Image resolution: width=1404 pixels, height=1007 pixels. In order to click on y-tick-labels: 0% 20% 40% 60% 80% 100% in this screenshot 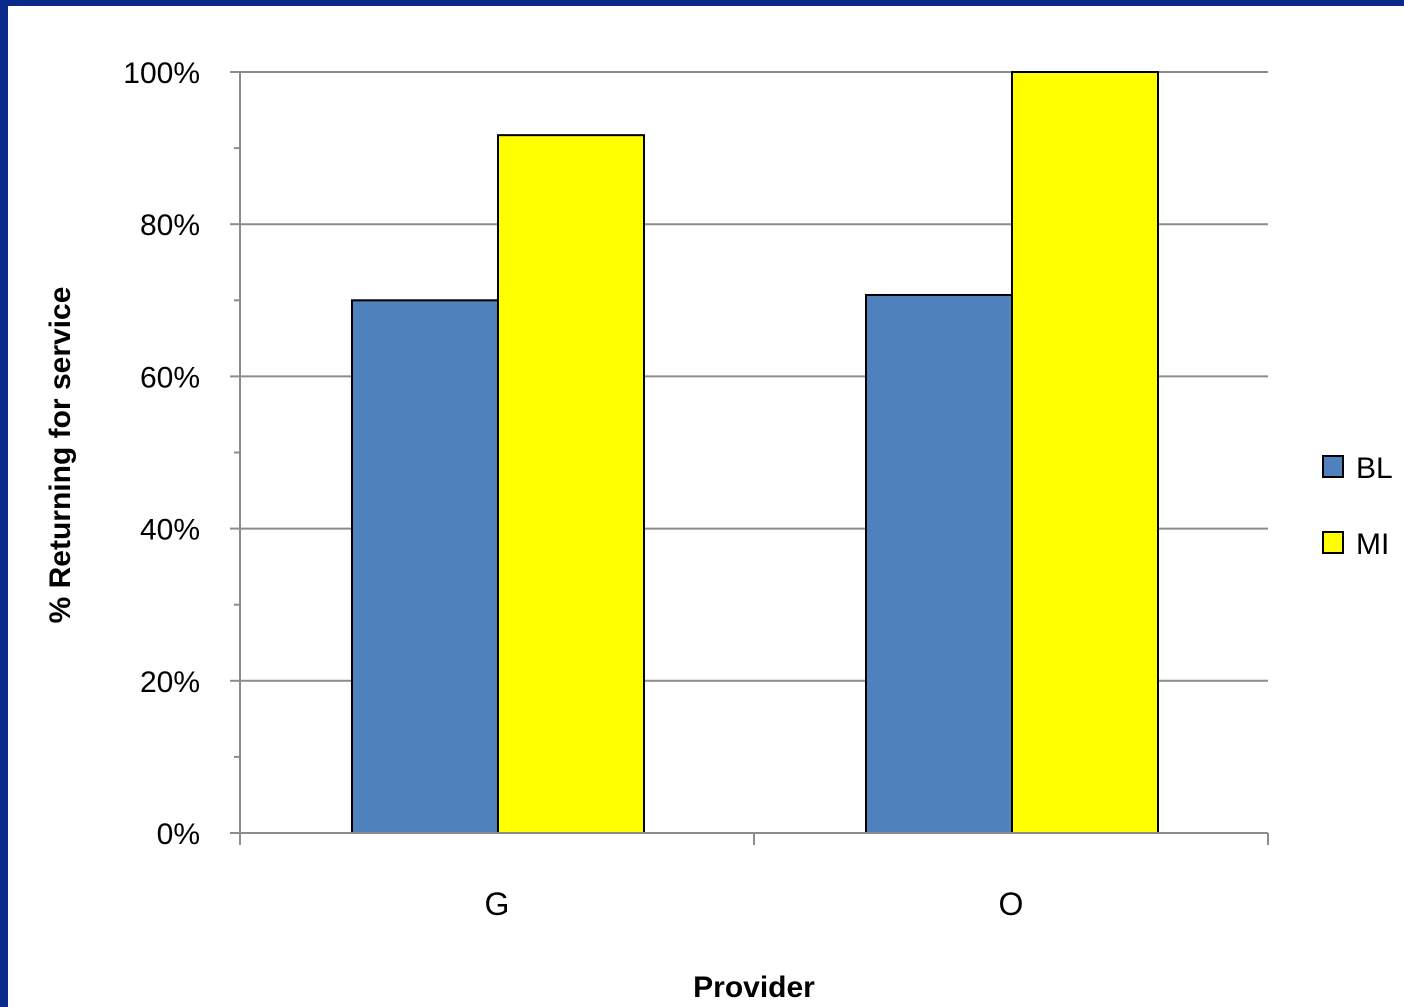, I will do `click(161, 454)`.